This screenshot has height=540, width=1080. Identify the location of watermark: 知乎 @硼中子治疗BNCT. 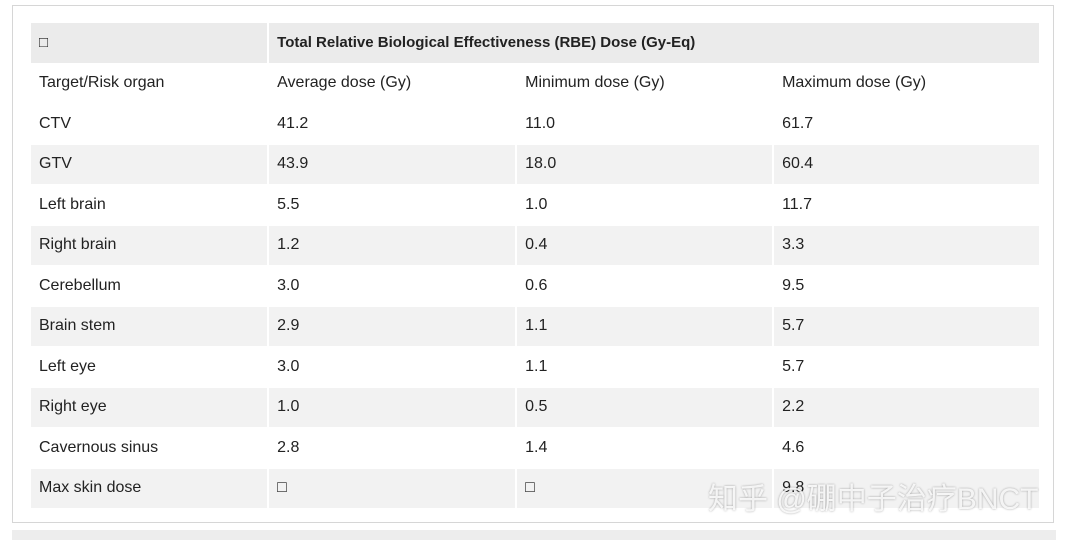
(873, 499).